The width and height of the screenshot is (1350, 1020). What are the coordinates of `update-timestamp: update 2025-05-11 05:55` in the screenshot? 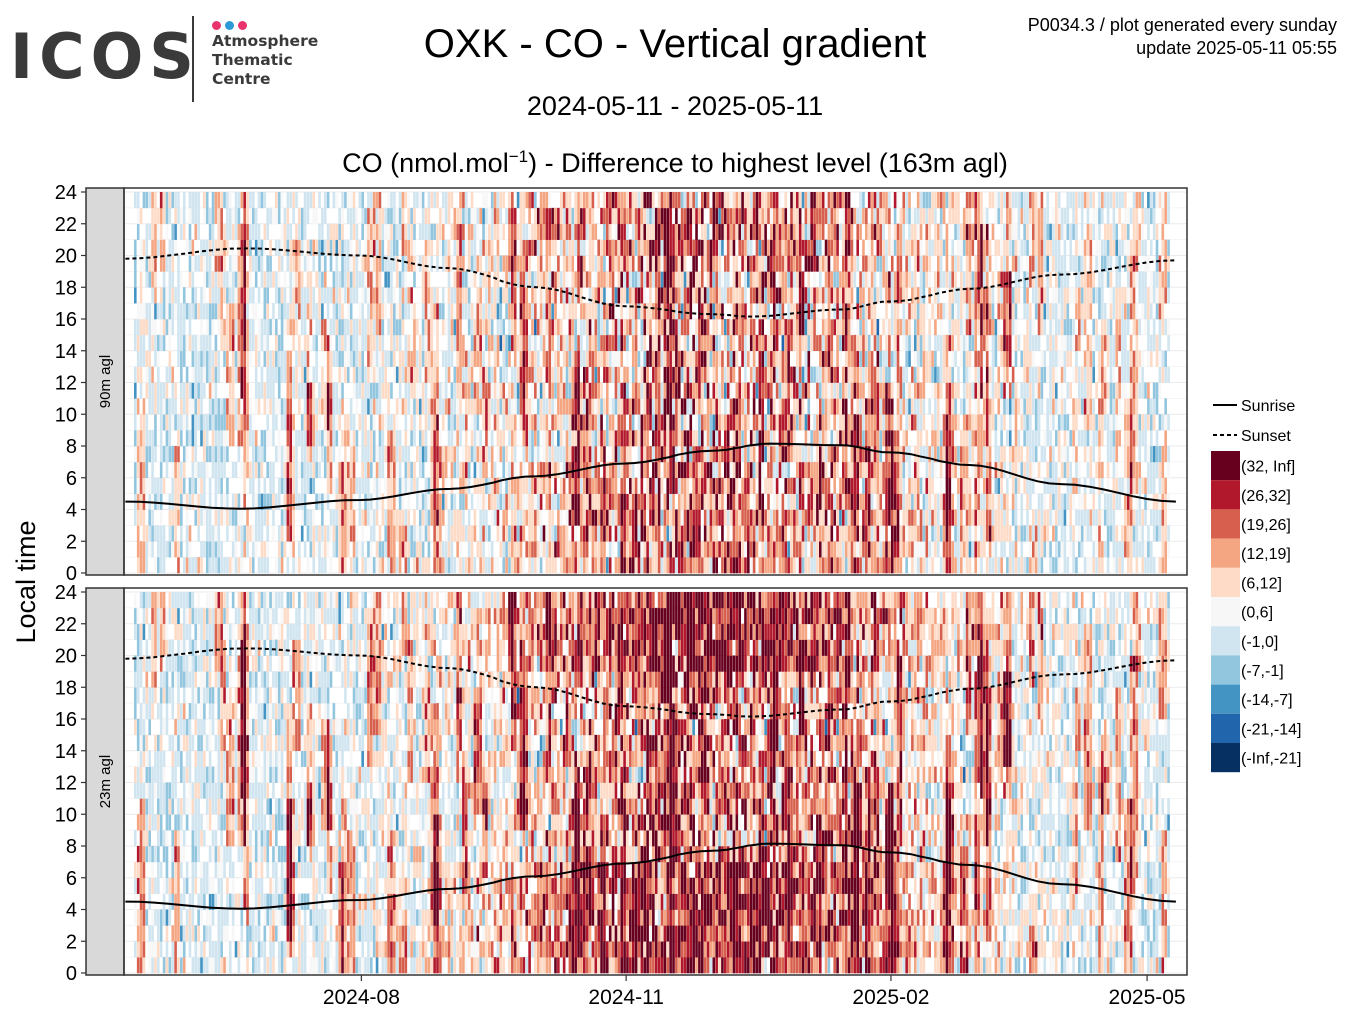 It's located at (1236, 48).